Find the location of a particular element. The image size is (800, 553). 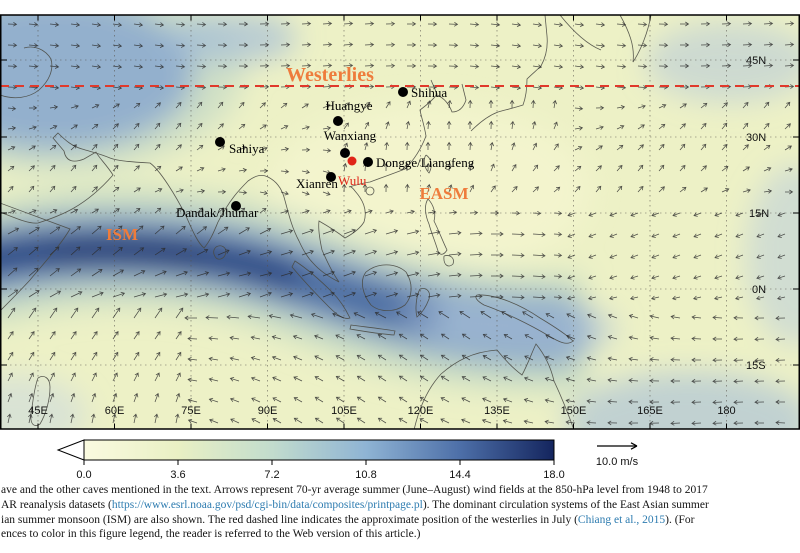

colorbar-tick-label: 7.2 is located at coordinates (271, 475).